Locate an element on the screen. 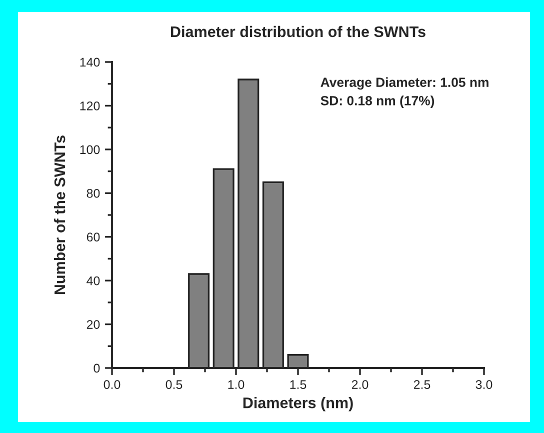  chart-title: Diameter distribution of the SWNTs is located at coordinates (298, 32).